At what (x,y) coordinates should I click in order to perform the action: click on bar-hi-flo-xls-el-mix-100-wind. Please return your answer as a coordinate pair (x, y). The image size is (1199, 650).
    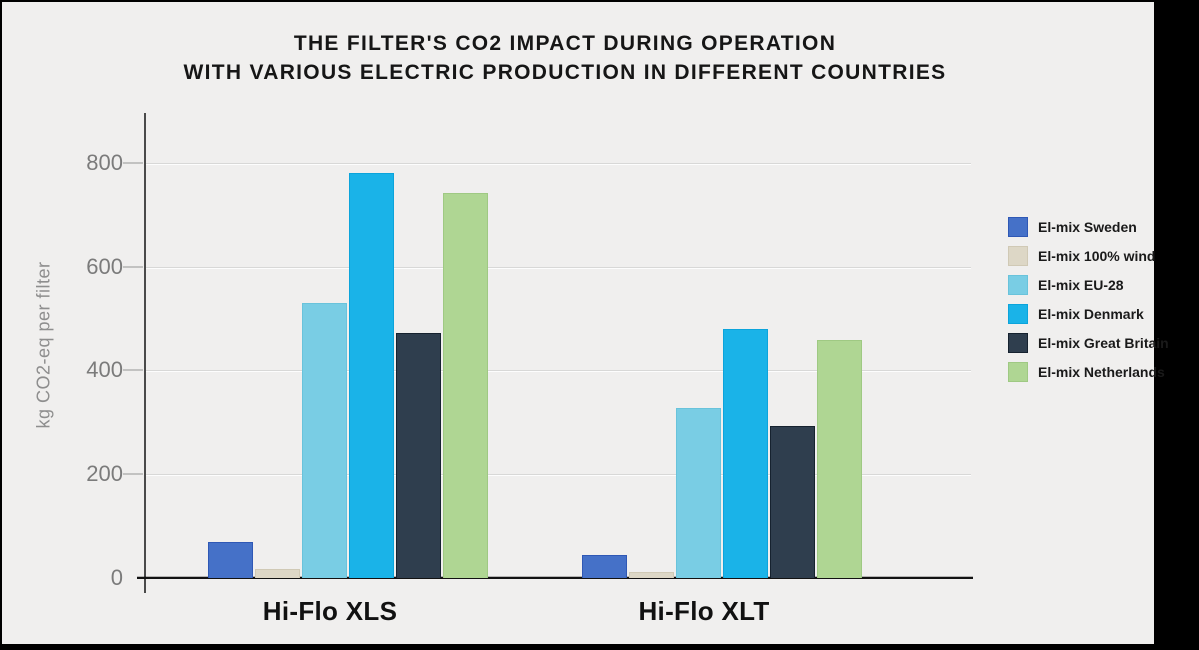
    Looking at the image, I should click on (277, 573).